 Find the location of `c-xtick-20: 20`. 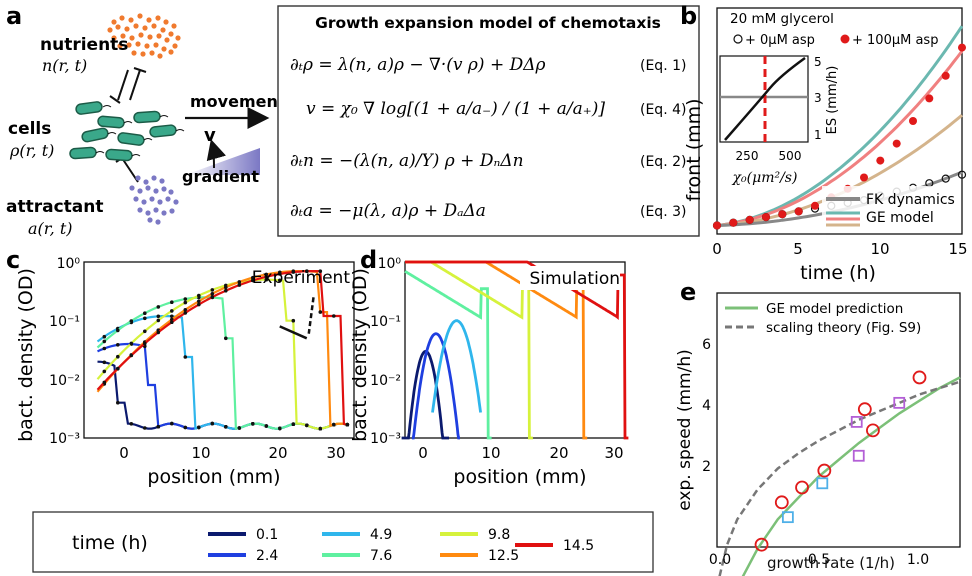

c-xtick-20: 20 is located at coordinates (277, 453).